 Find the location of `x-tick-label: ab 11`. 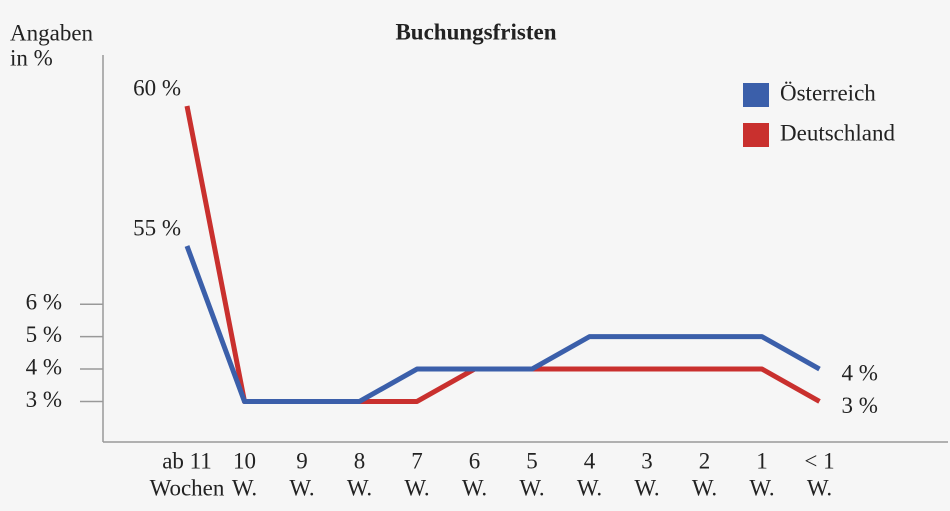

x-tick-label: ab 11 is located at coordinates (187, 460).